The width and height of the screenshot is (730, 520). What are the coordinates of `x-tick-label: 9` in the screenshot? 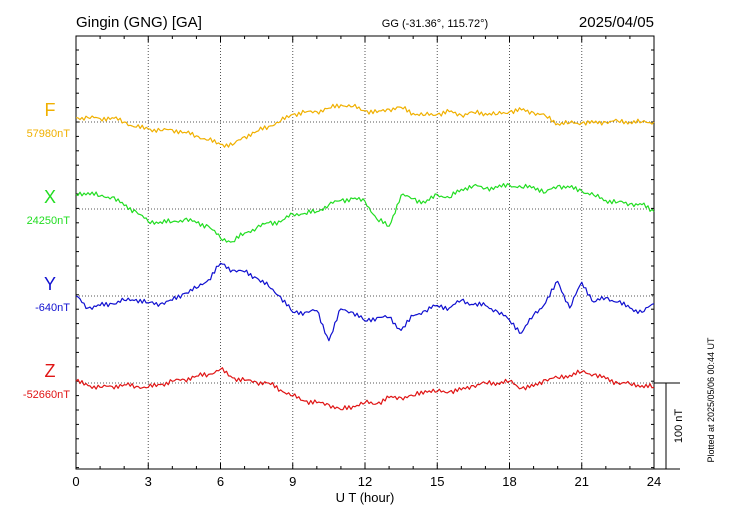 It's located at (292, 481).